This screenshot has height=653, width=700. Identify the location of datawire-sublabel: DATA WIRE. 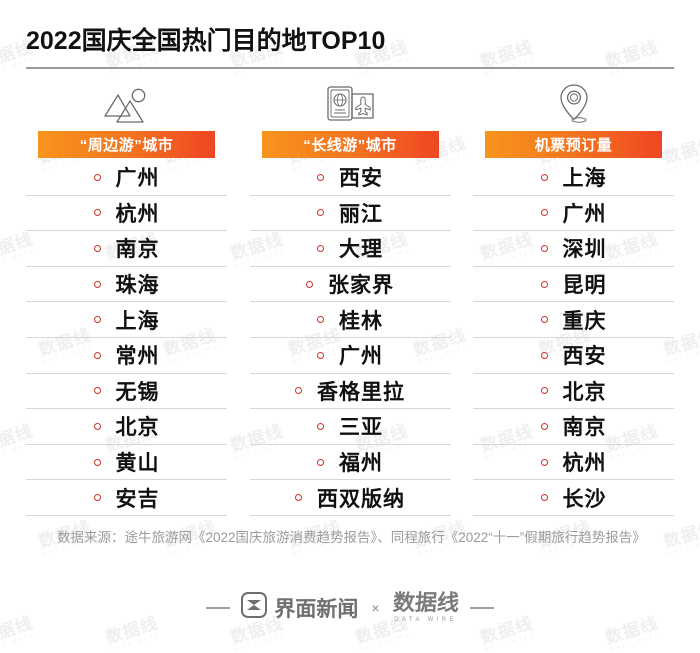
(425, 620).